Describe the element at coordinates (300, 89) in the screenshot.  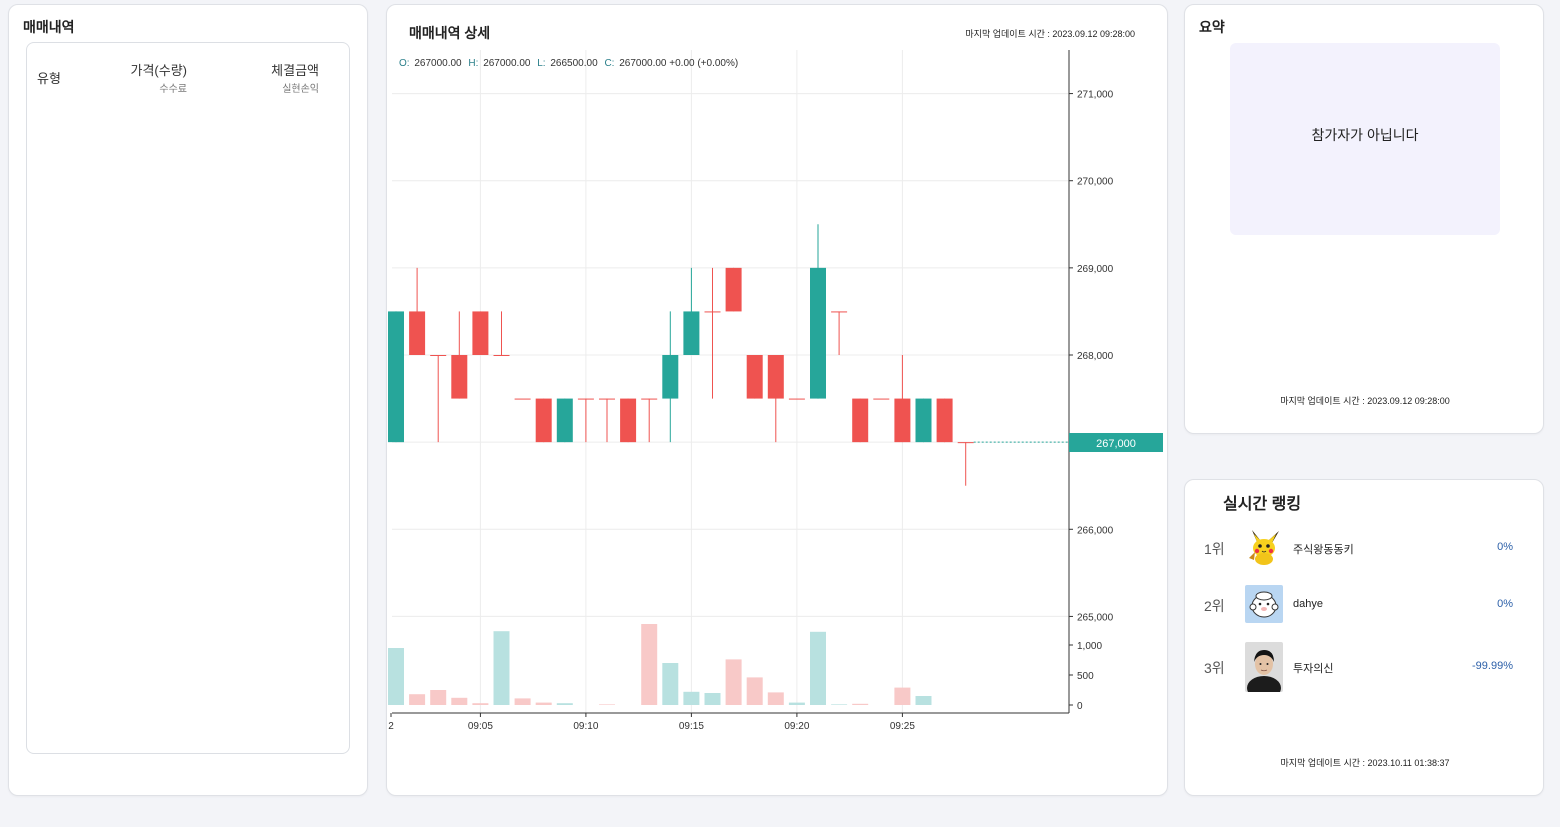
I see `column-pnl-label: 실현손익` at that location.